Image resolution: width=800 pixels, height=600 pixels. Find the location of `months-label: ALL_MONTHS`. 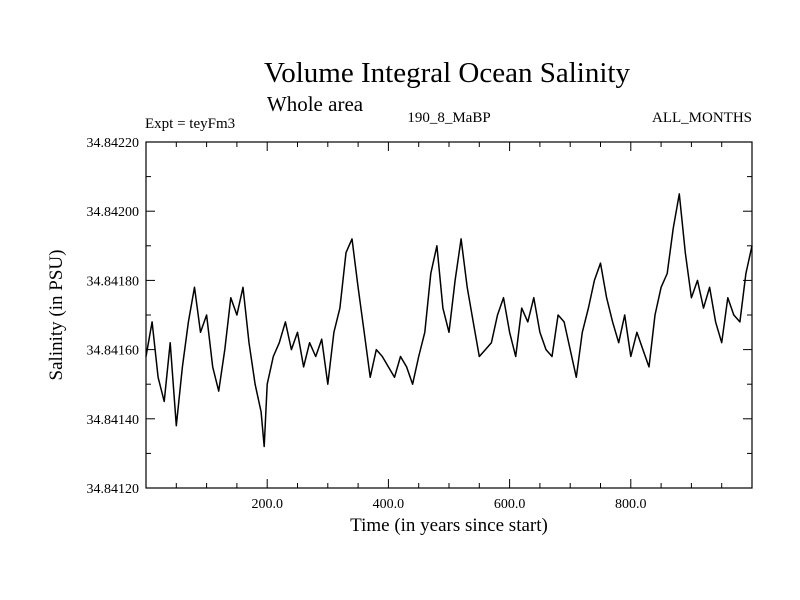

months-label: ALL_MONTHS is located at coordinates (702, 118).